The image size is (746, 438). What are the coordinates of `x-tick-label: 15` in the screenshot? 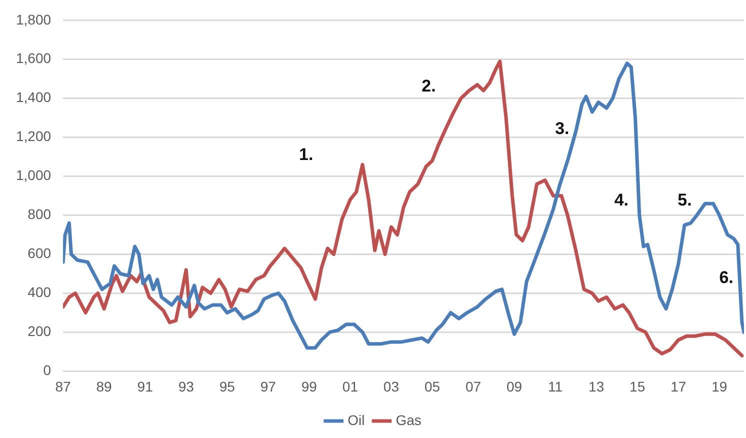 It's located at (638, 386).